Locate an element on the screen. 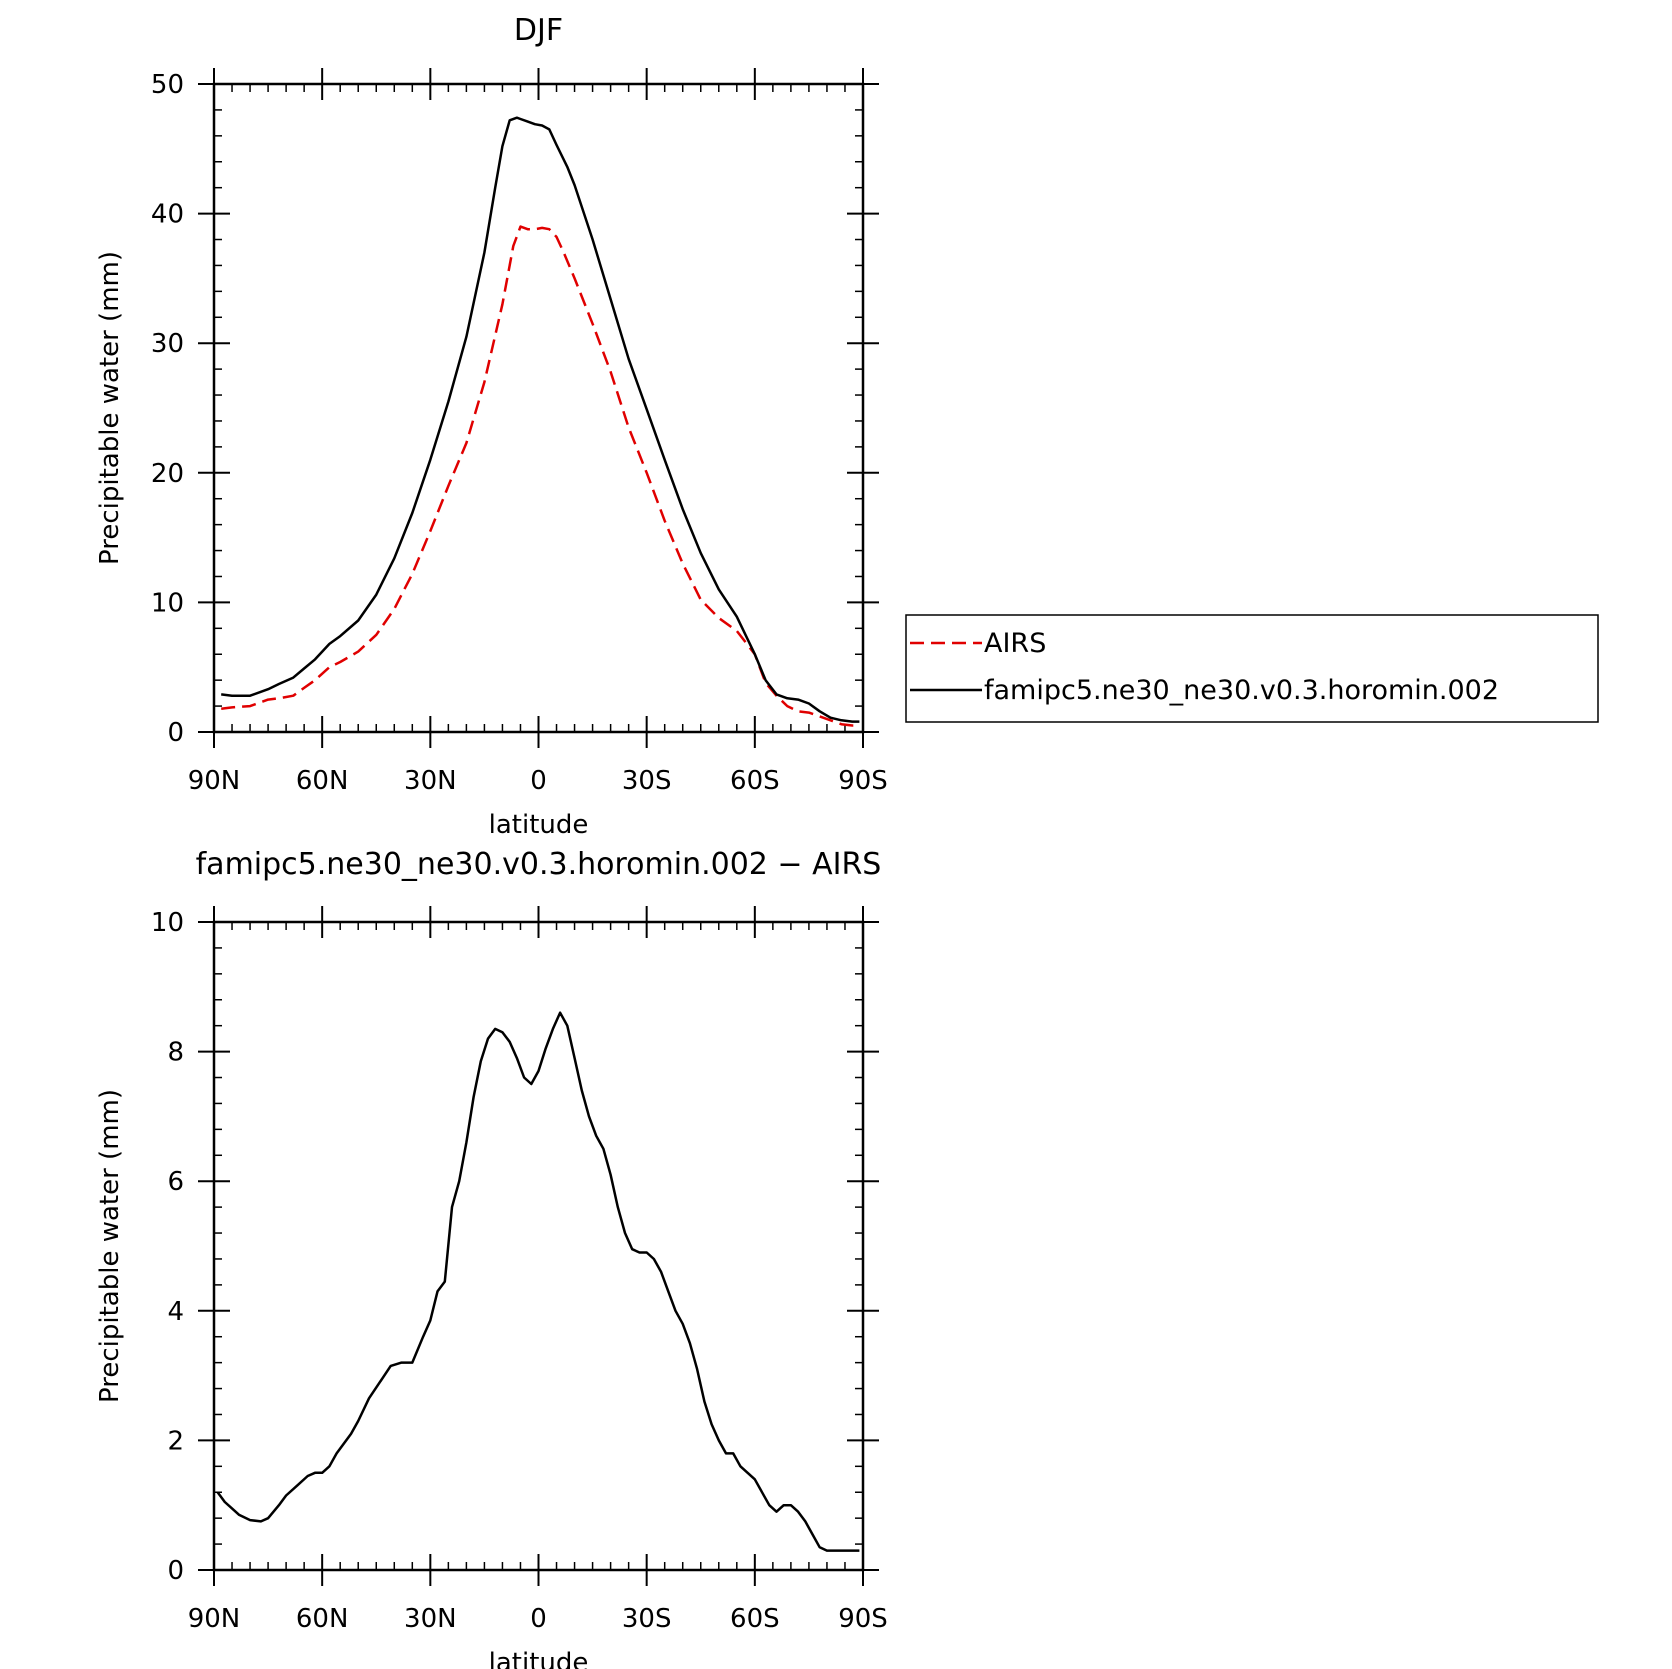 Image resolution: width=1672 pixels, height=1669 pixels. legend-box is located at coordinates (1252, 668).